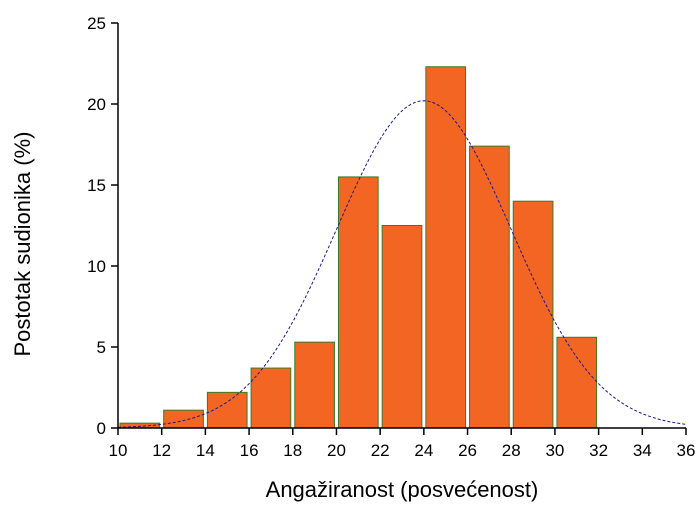  Describe the element at coordinates (402, 489) in the screenshot. I see `x-axis-title: Angažiranost (posvećenost)` at that location.